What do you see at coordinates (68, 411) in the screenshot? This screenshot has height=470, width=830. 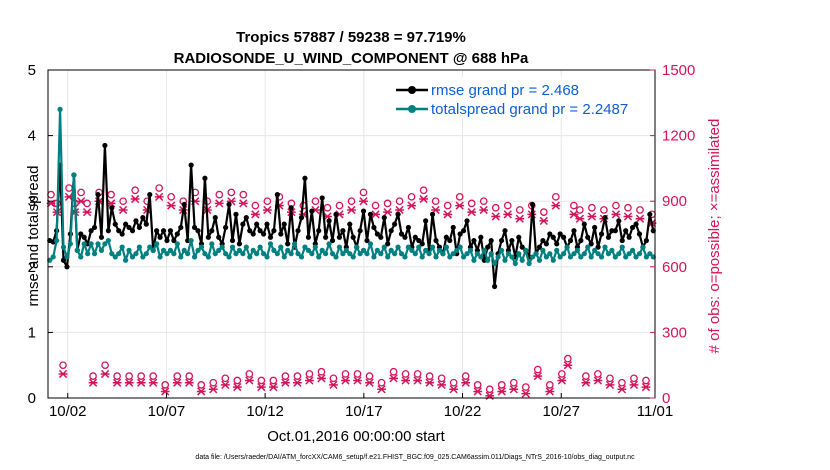 I see `x-tick-label: 10/02` at bounding box center [68, 411].